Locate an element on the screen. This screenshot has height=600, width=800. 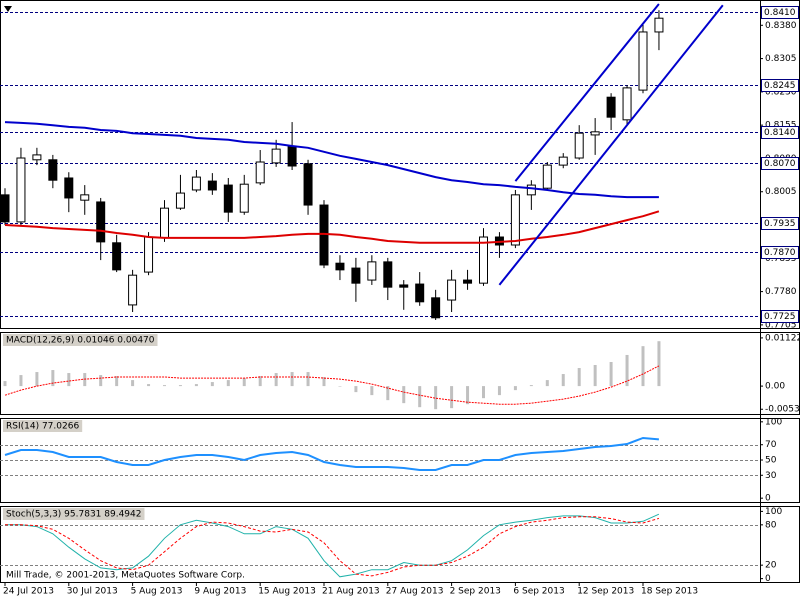
level-label: 0.7935 is located at coordinates (780, 224).